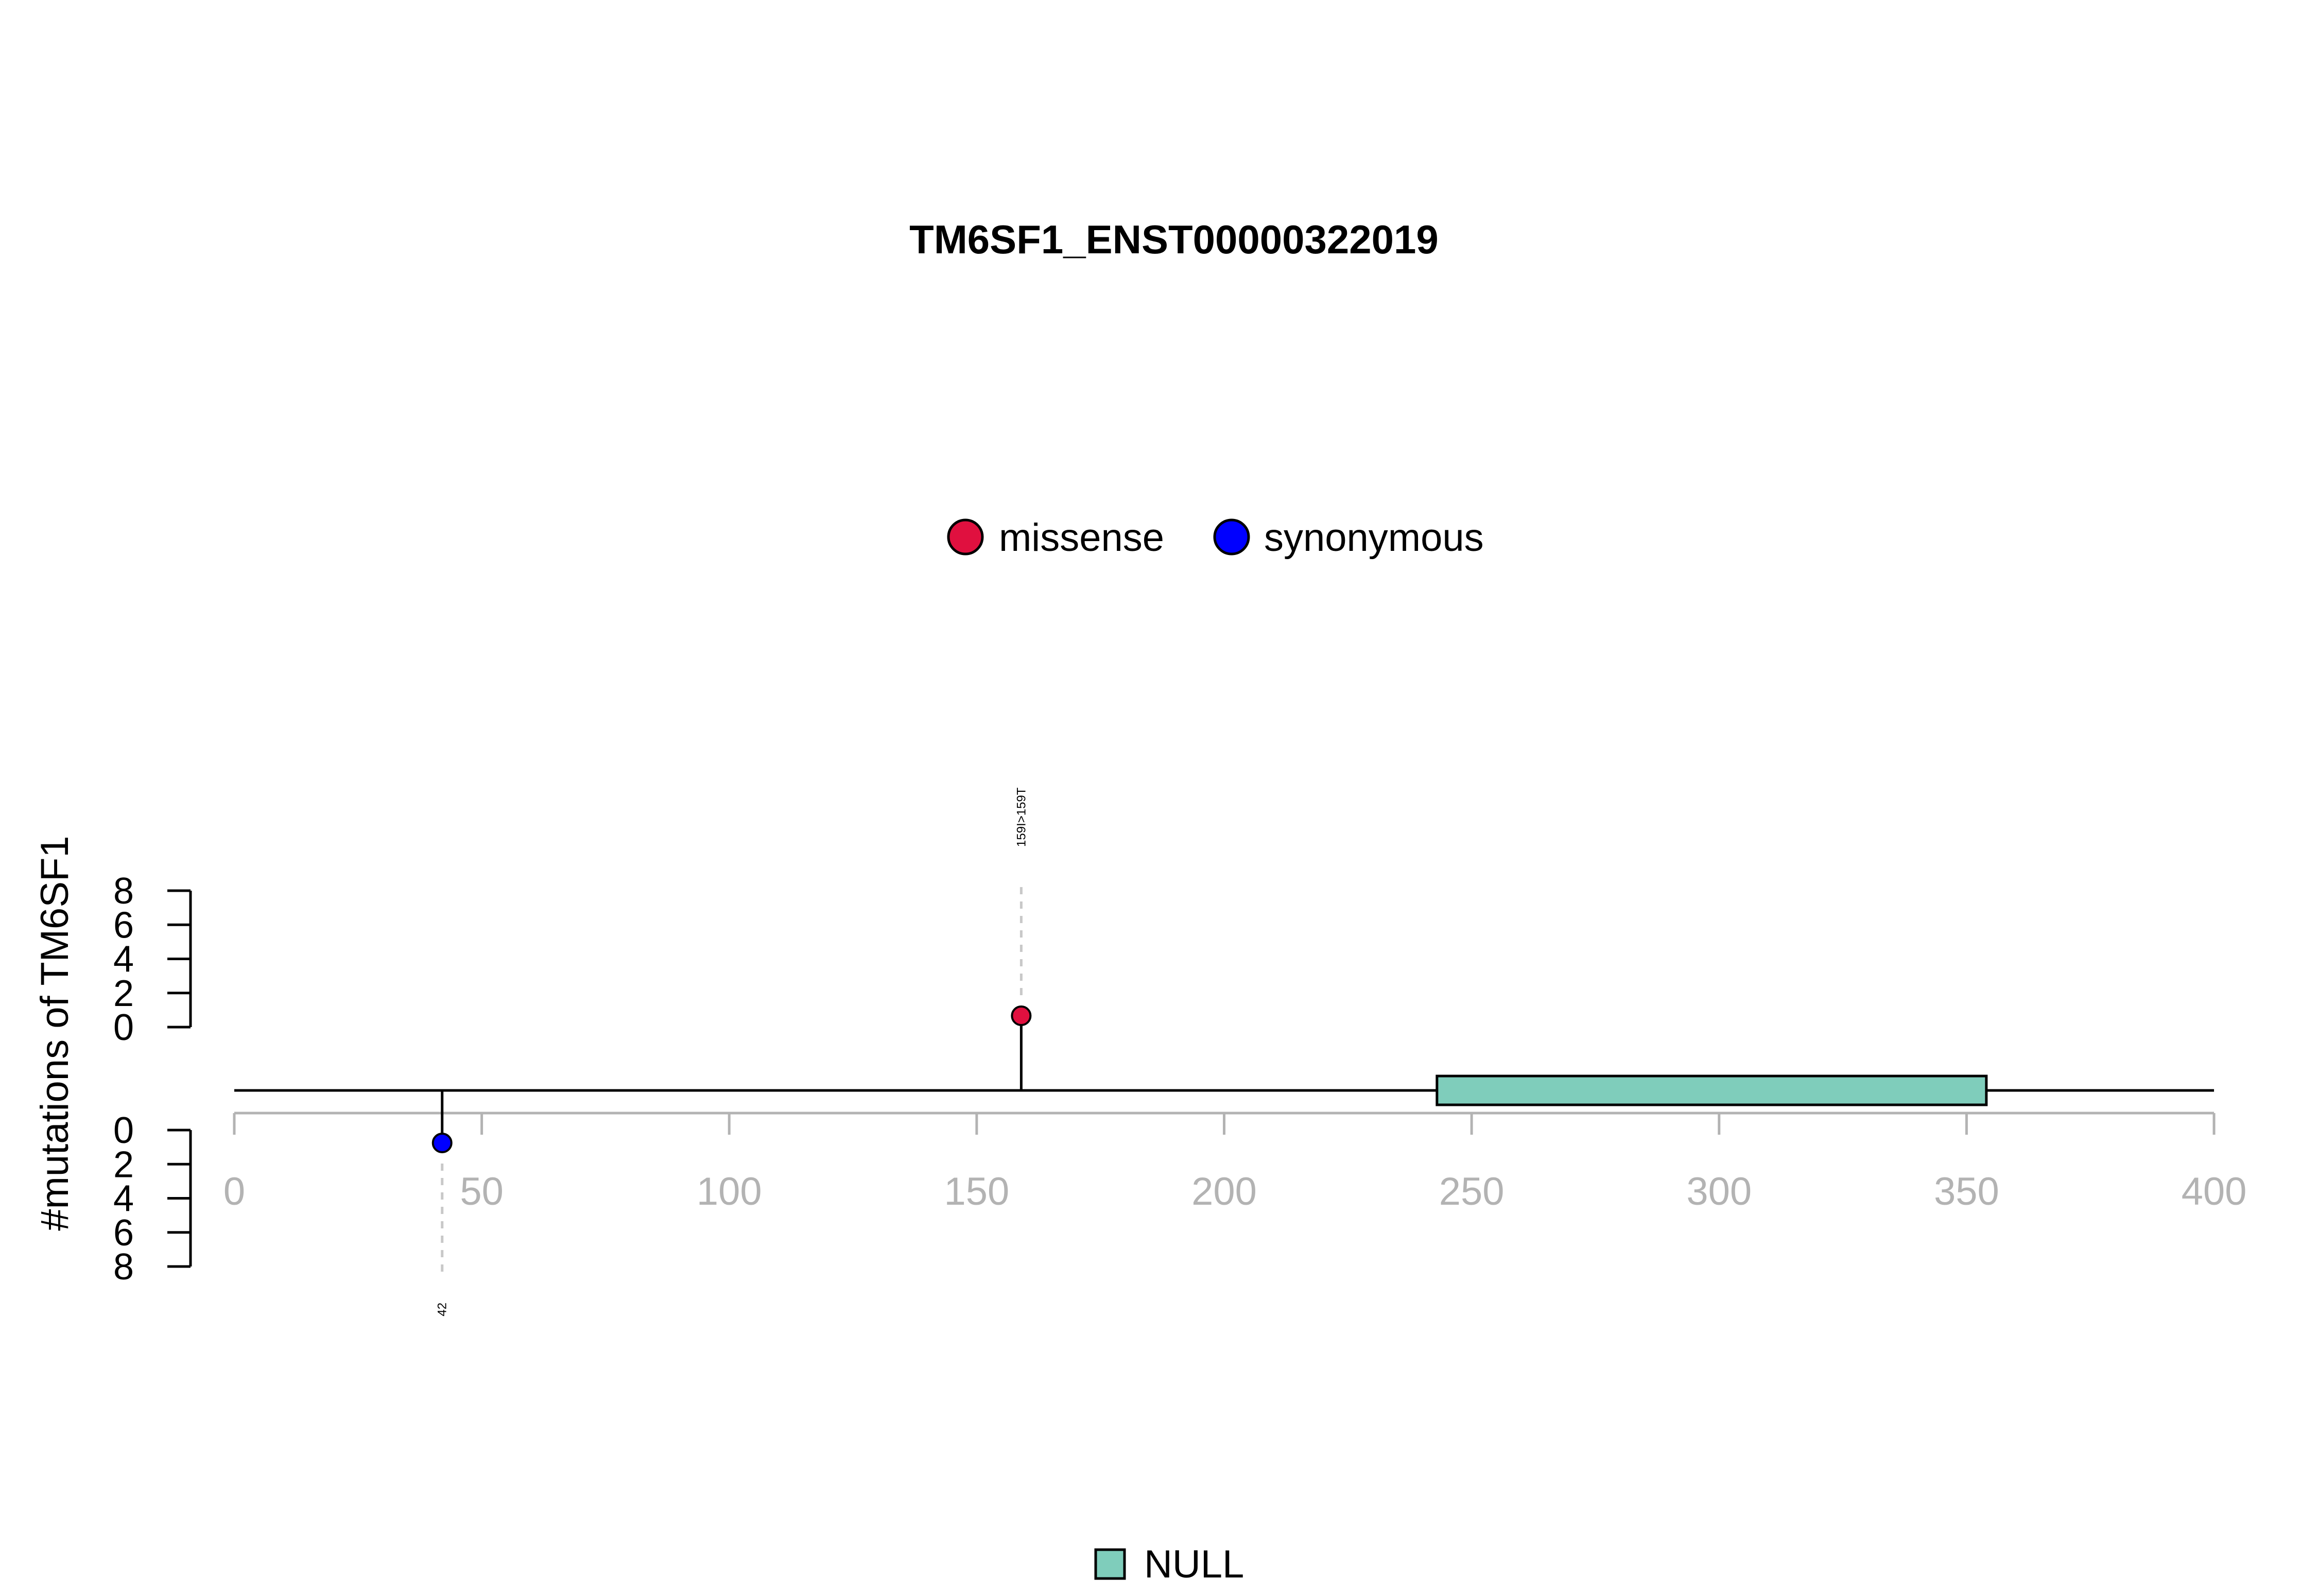  Describe the element at coordinates (123, 925) in the screenshot. I see `y-tick-label-top: 6` at that location.